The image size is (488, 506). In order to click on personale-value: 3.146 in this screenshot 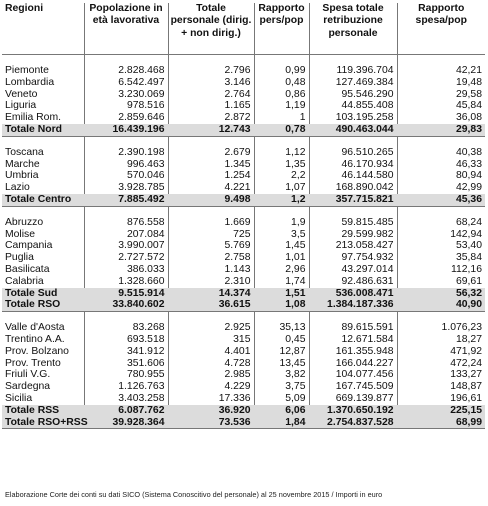, I will do `click(211, 82)`.